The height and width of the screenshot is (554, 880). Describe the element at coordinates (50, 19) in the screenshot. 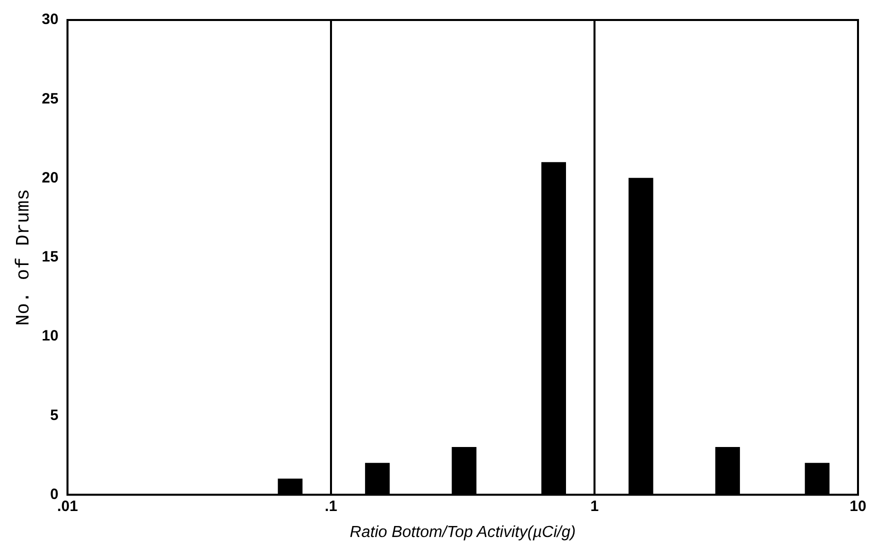

I see `y-tick-label: 30` at that location.